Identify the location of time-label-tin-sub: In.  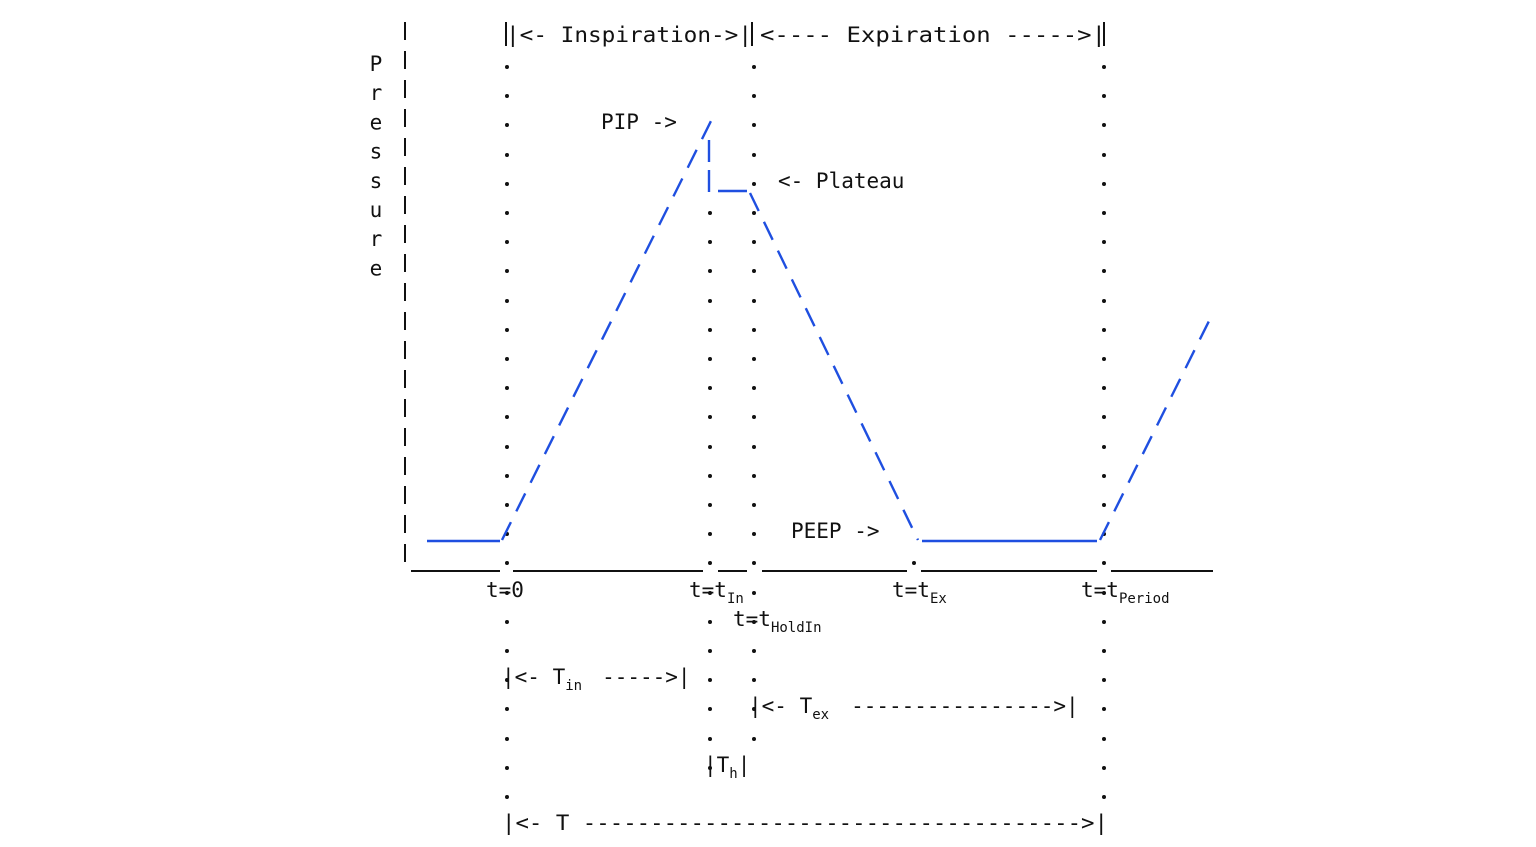
(735, 599).